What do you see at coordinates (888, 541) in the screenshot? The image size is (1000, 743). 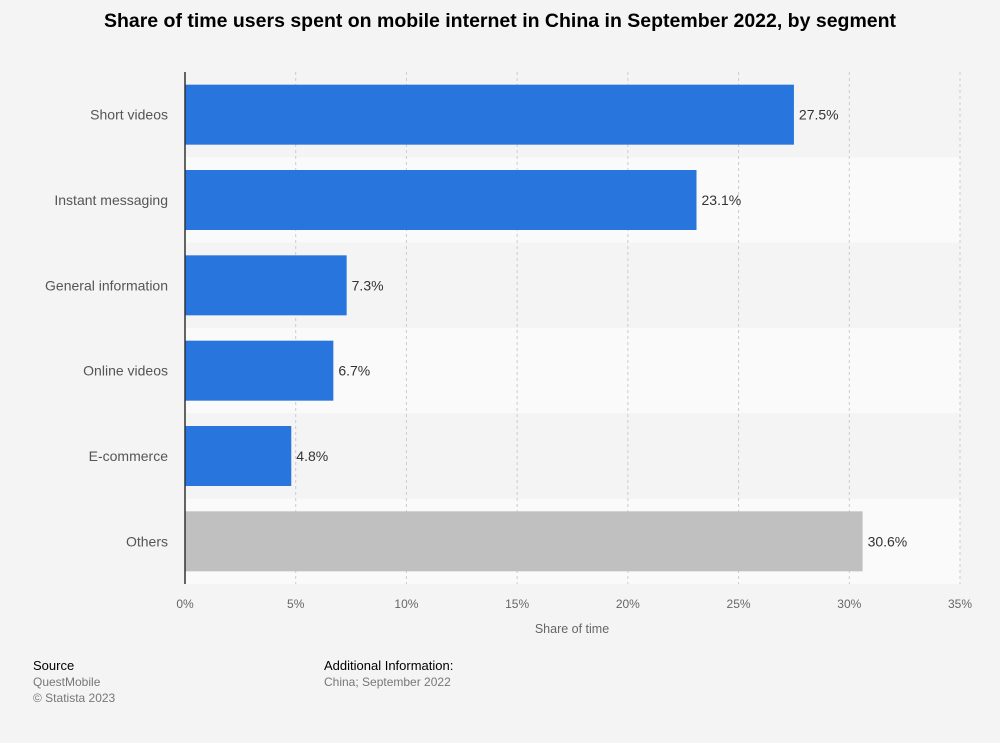 I see `value-label: 30.6%` at bounding box center [888, 541].